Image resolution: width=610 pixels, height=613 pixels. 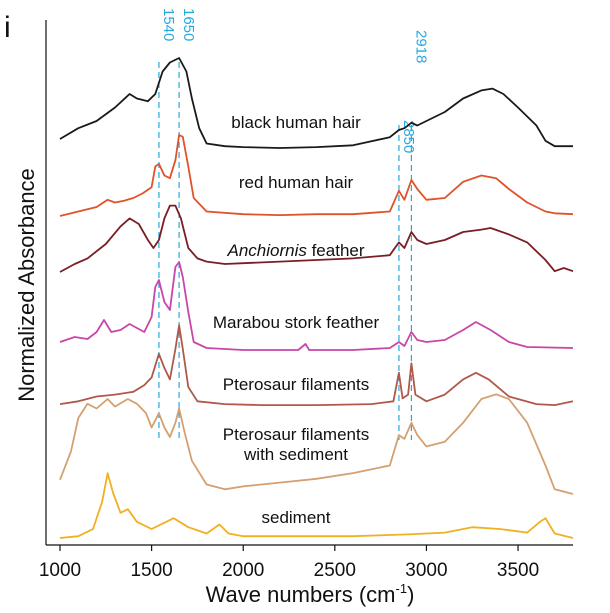 I want to click on x-axis-title-text: Wave numbers (cm, so click(x=301, y=594).